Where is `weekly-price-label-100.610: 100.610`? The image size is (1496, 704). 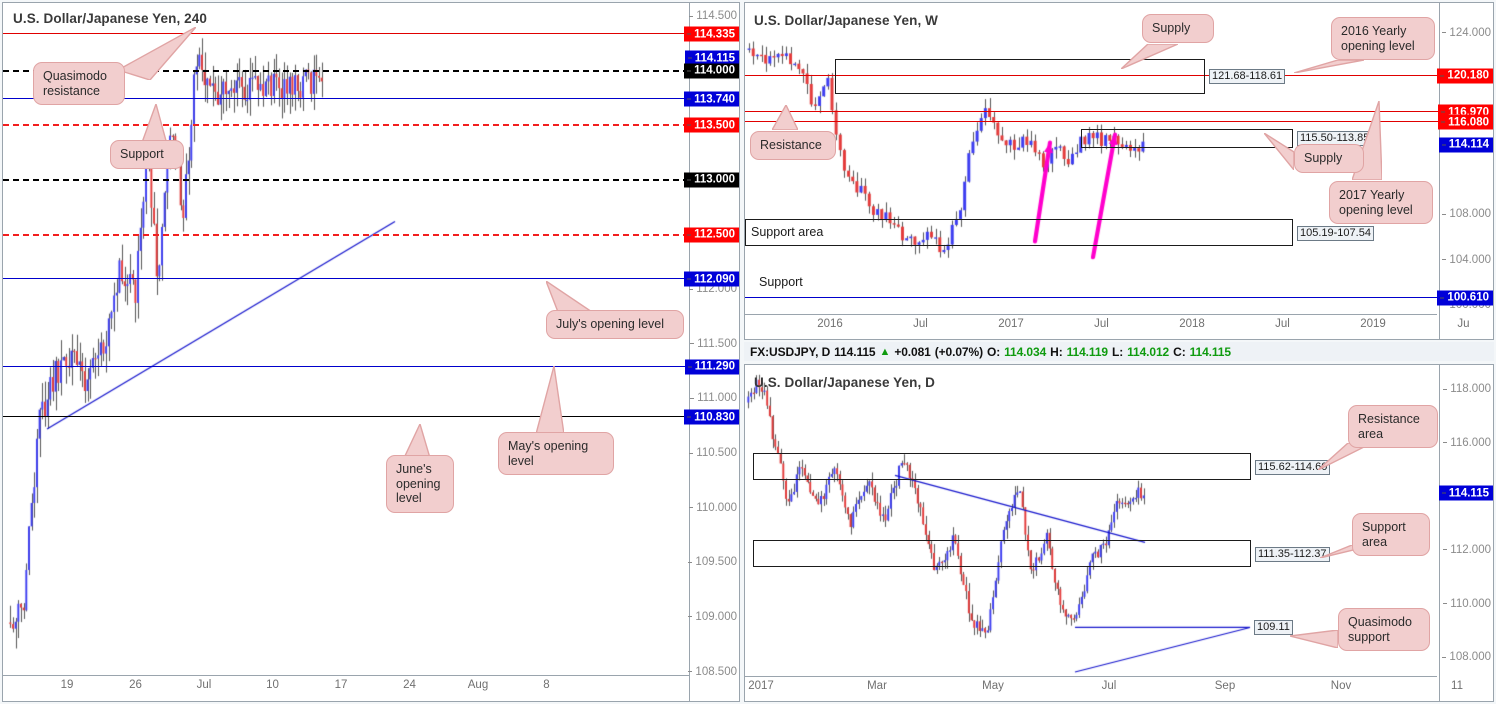 weekly-price-label-100.610: 100.610 is located at coordinates (1465, 298).